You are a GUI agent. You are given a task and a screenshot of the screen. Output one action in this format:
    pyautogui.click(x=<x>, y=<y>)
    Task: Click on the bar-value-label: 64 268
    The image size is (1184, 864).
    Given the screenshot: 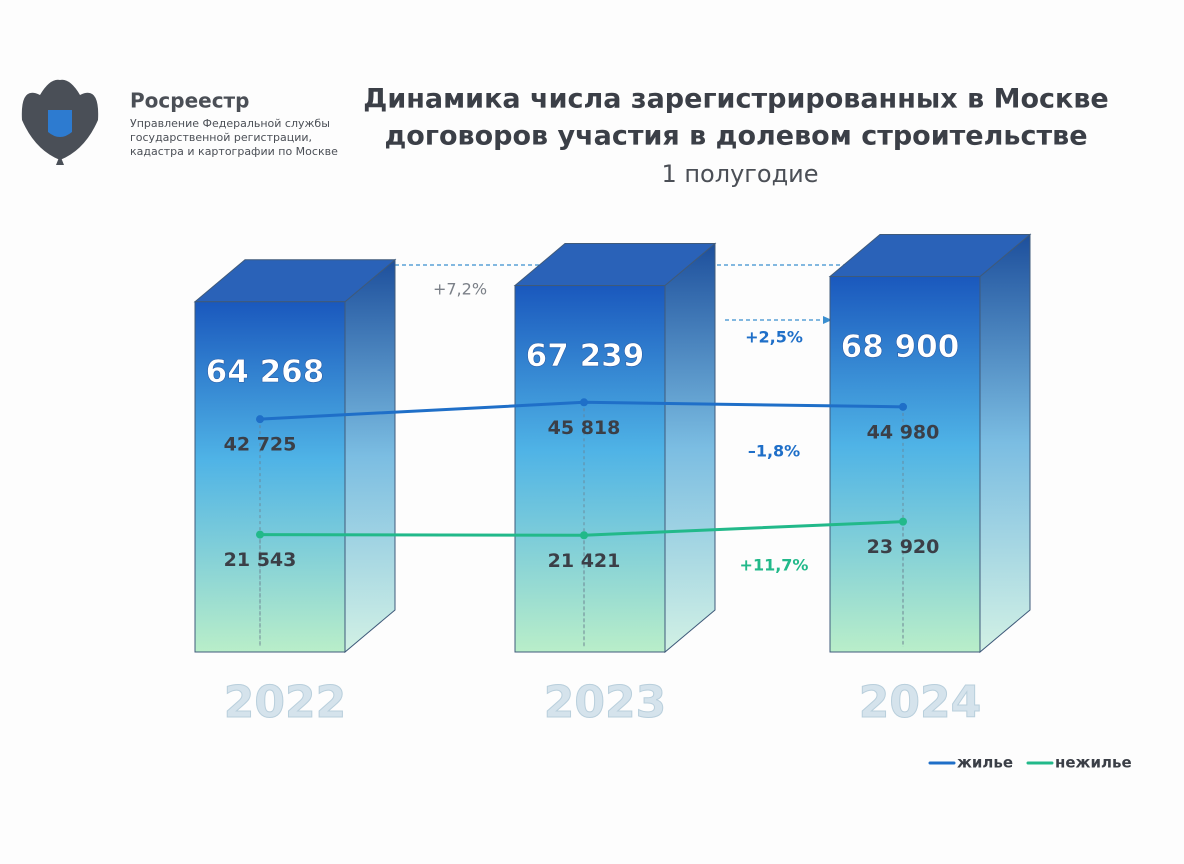 What is the action you would take?
    pyautogui.click(x=265, y=372)
    